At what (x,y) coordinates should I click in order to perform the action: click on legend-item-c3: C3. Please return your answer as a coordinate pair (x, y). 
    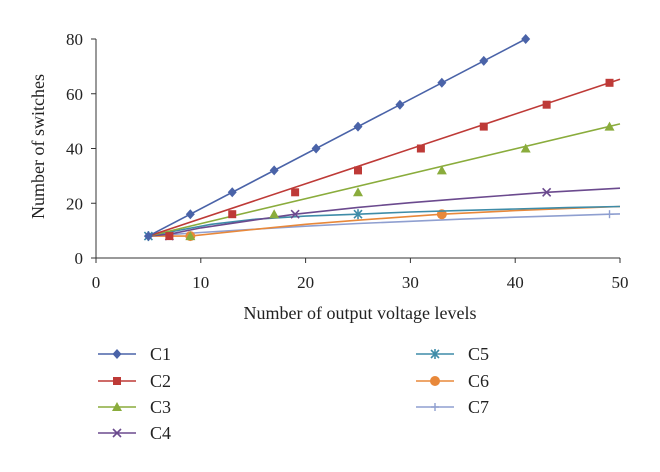
    Looking at the image, I should click on (134, 407).